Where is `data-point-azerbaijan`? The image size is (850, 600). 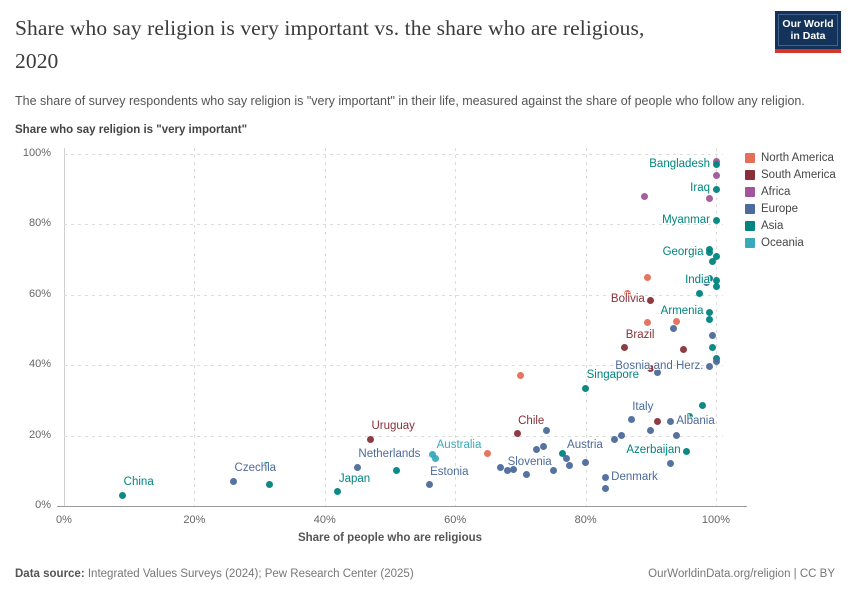 data-point-azerbaijan is located at coordinates (687, 451).